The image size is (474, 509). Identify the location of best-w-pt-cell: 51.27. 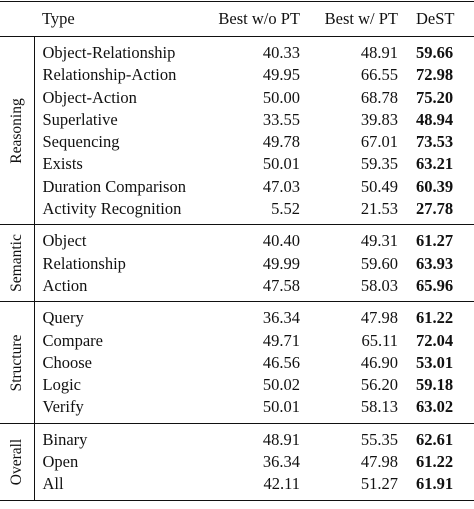
(379, 484).